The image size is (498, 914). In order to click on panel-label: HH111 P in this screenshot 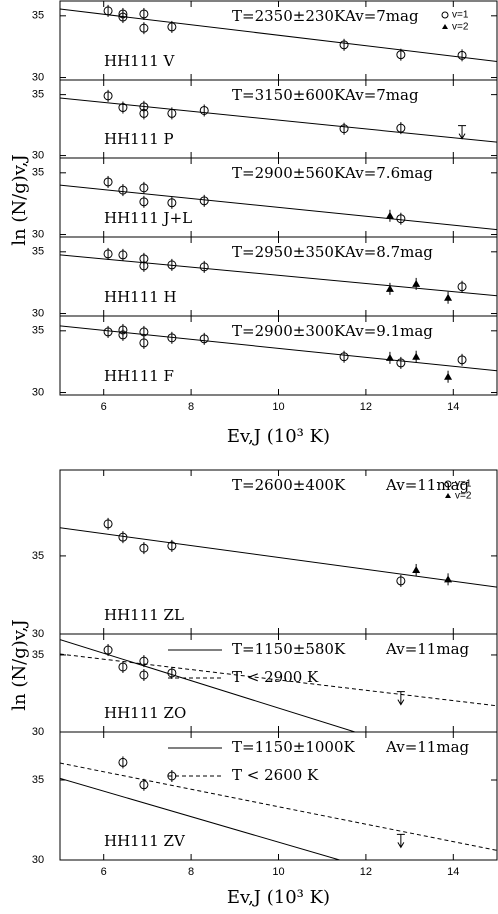, I will do `click(139, 139)`.